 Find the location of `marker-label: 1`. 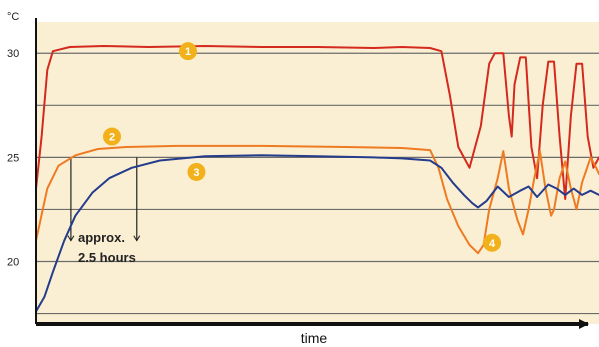

marker-label: 1 is located at coordinates (188, 52).